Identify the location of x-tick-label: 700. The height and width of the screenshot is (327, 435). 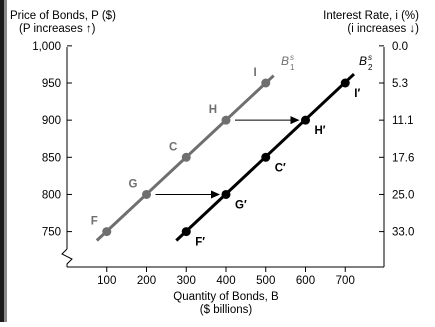
(345, 281).